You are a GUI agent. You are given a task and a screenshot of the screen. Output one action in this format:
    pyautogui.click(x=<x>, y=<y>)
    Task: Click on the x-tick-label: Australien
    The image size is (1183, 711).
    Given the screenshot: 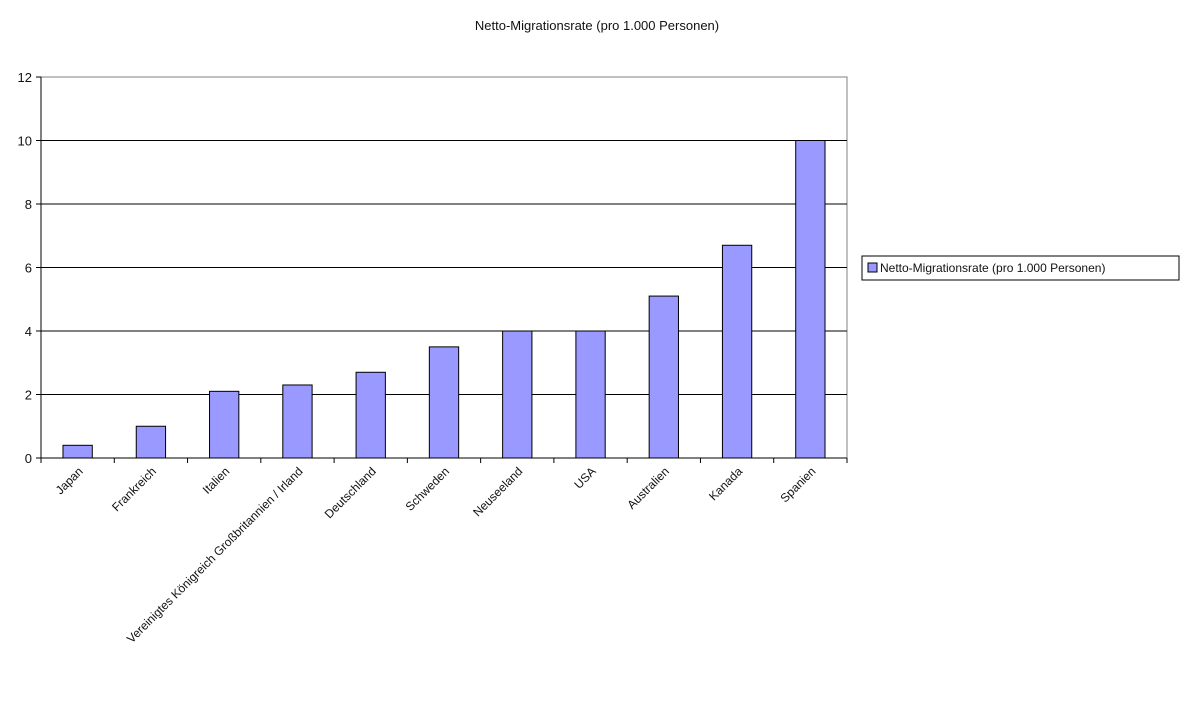 What is the action you would take?
    pyautogui.click(x=648, y=488)
    